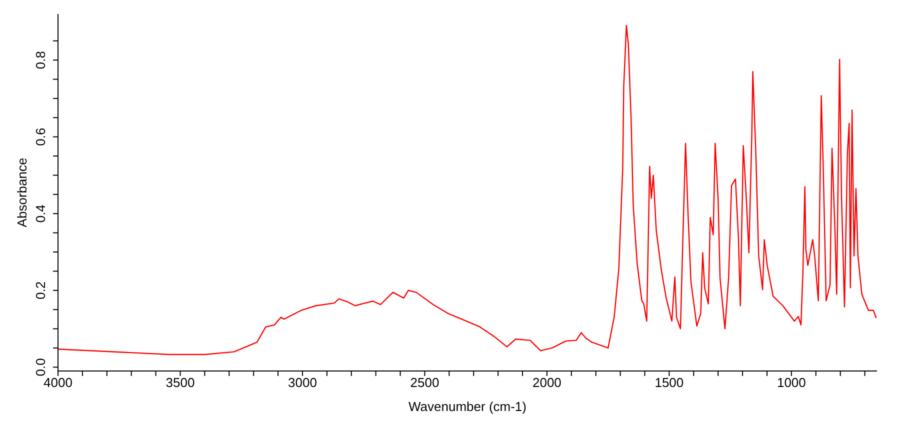  What do you see at coordinates (58, 382) in the screenshot?
I see `x-tick-label: 4000` at bounding box center [58, 382].